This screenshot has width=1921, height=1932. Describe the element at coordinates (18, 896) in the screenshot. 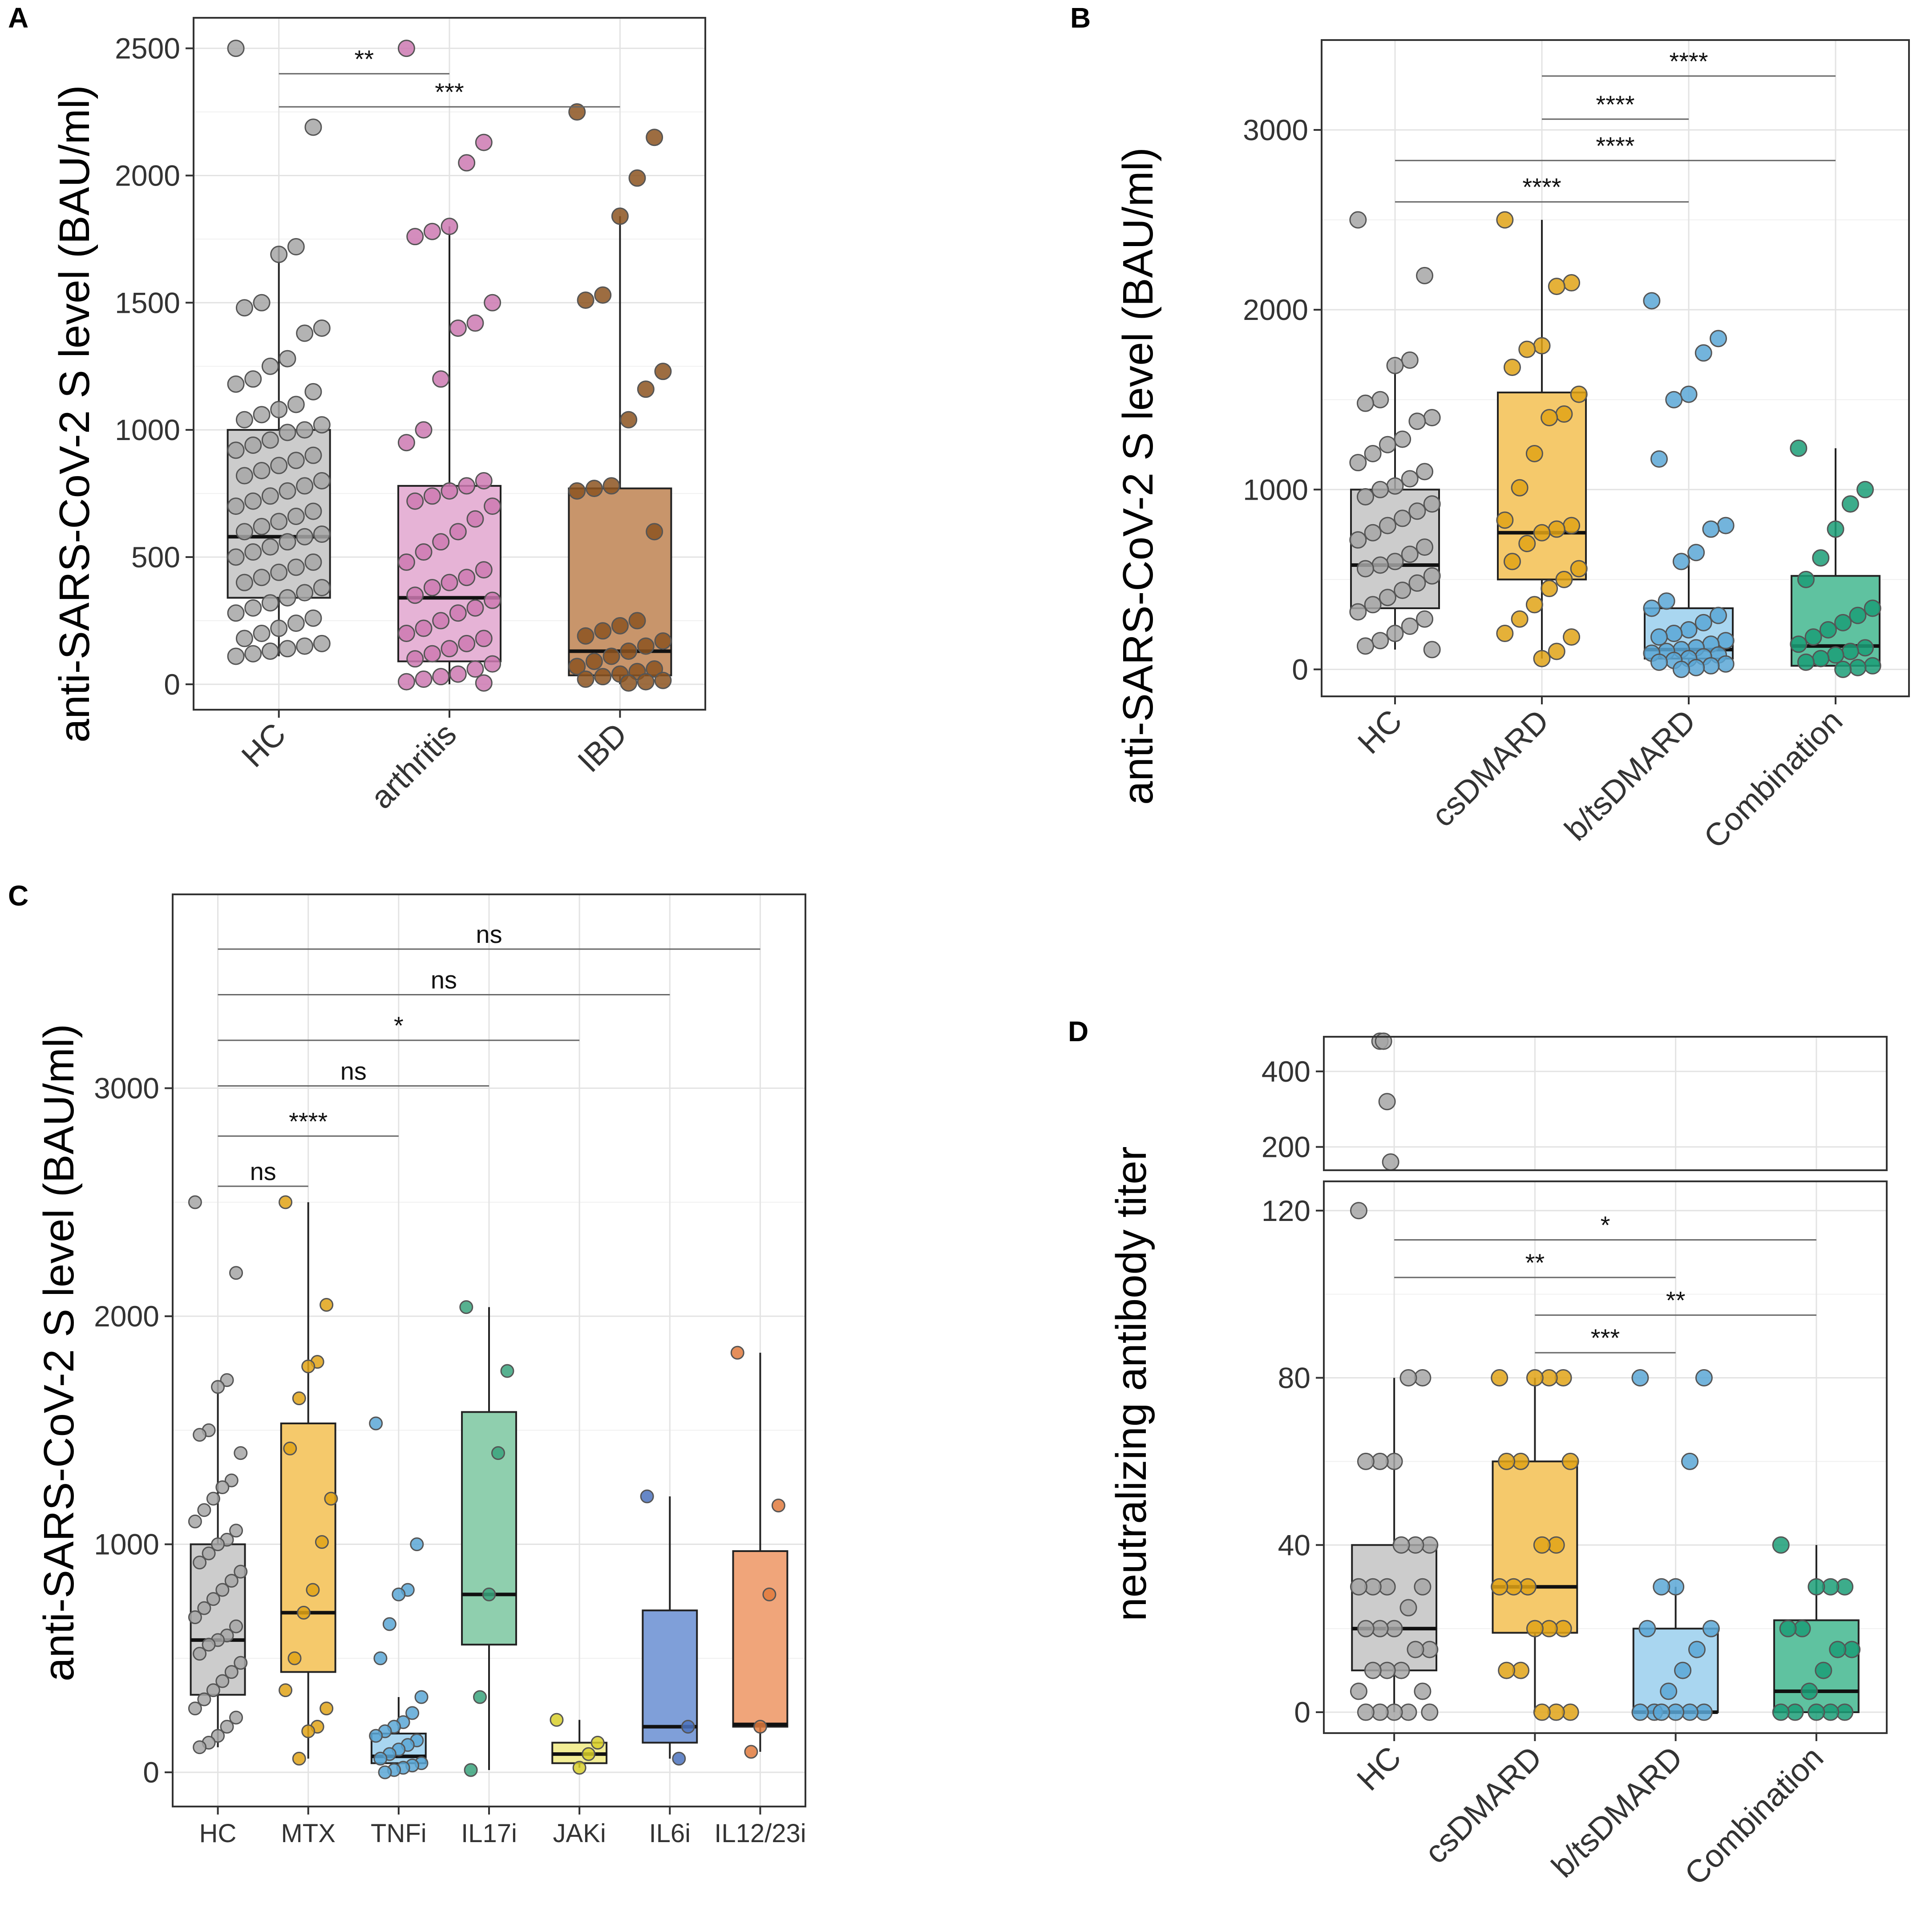

I see `panel-label: C` at that location.